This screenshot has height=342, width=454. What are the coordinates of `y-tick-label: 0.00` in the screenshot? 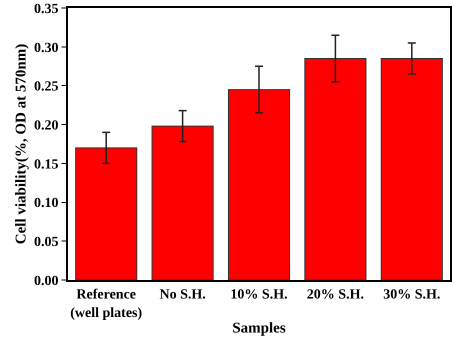 It's located at (46, 281).